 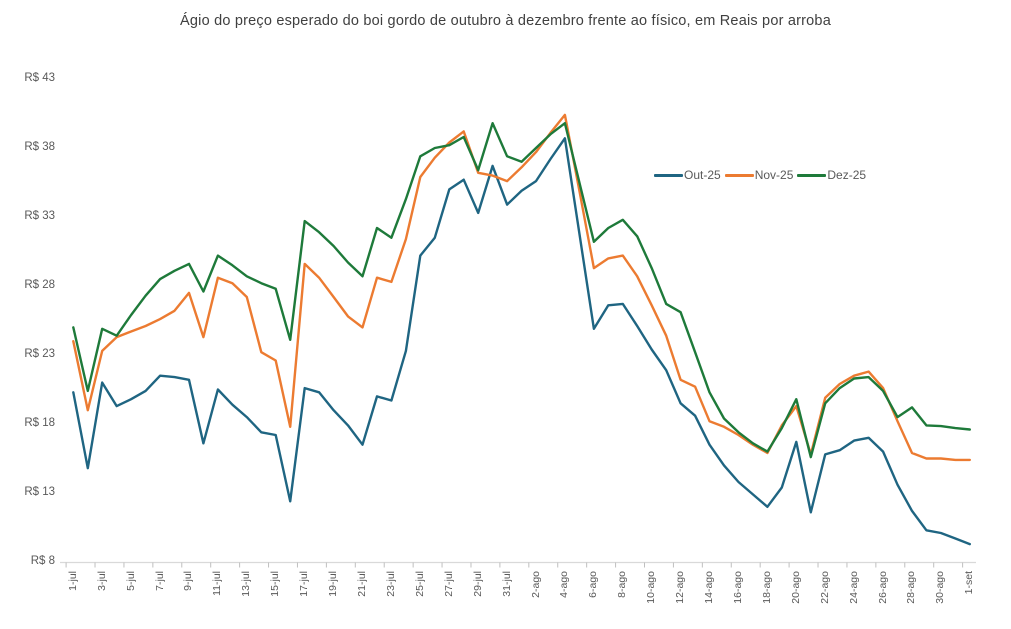 What do you see at coordinates (39, 216) in the screenshot?
I see `y-axis-label: R$ 33` at bounding box center [39, 216].